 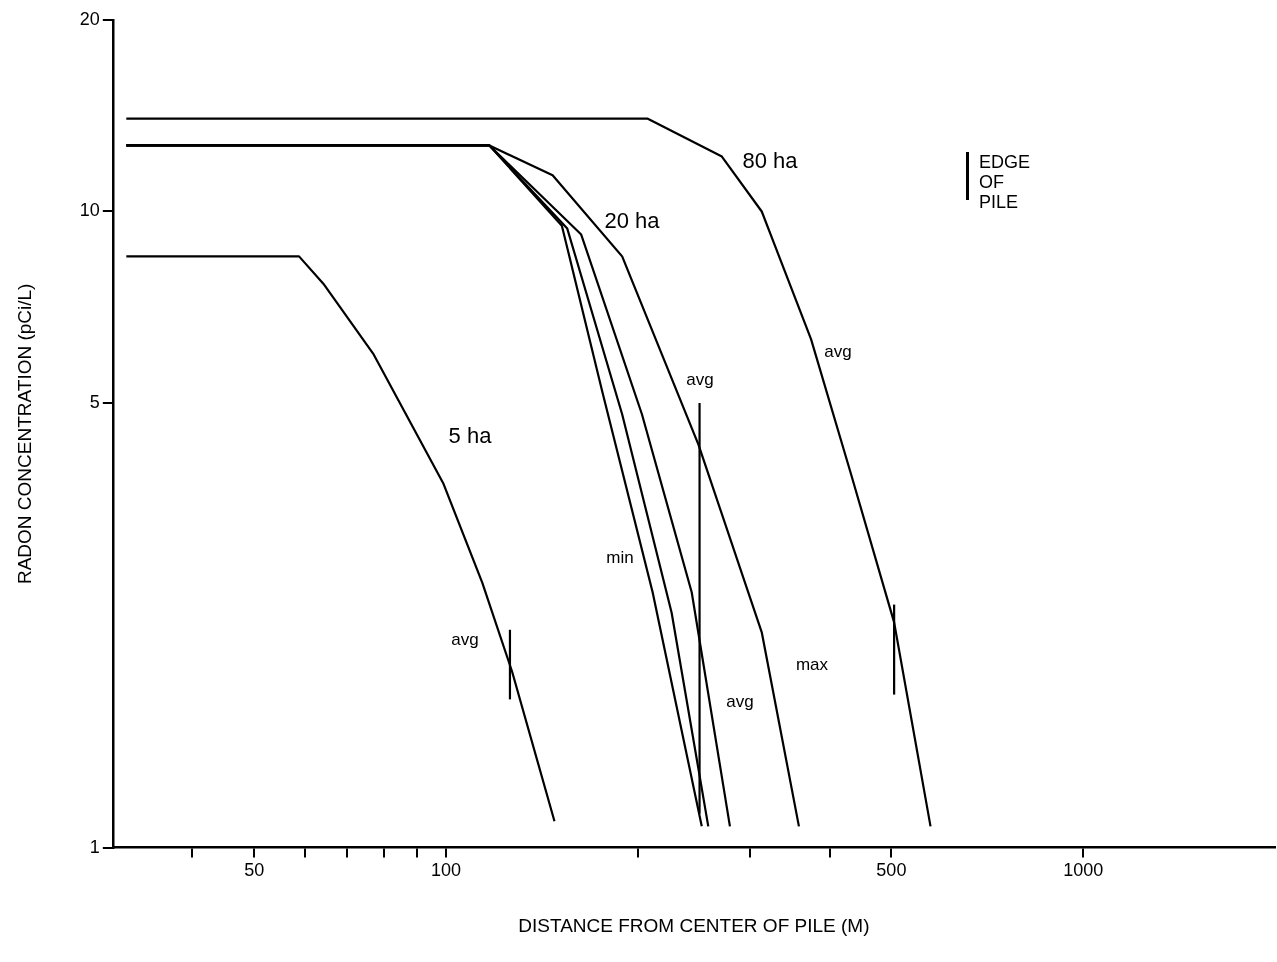 I want to click on y-tick-label: 10, so click(x=89, y=210).